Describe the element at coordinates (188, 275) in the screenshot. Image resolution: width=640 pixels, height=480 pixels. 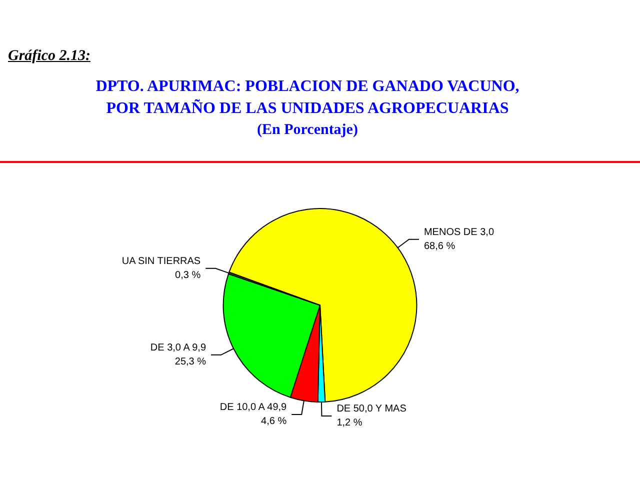
I see `data-label: 0,3 %` at that location.